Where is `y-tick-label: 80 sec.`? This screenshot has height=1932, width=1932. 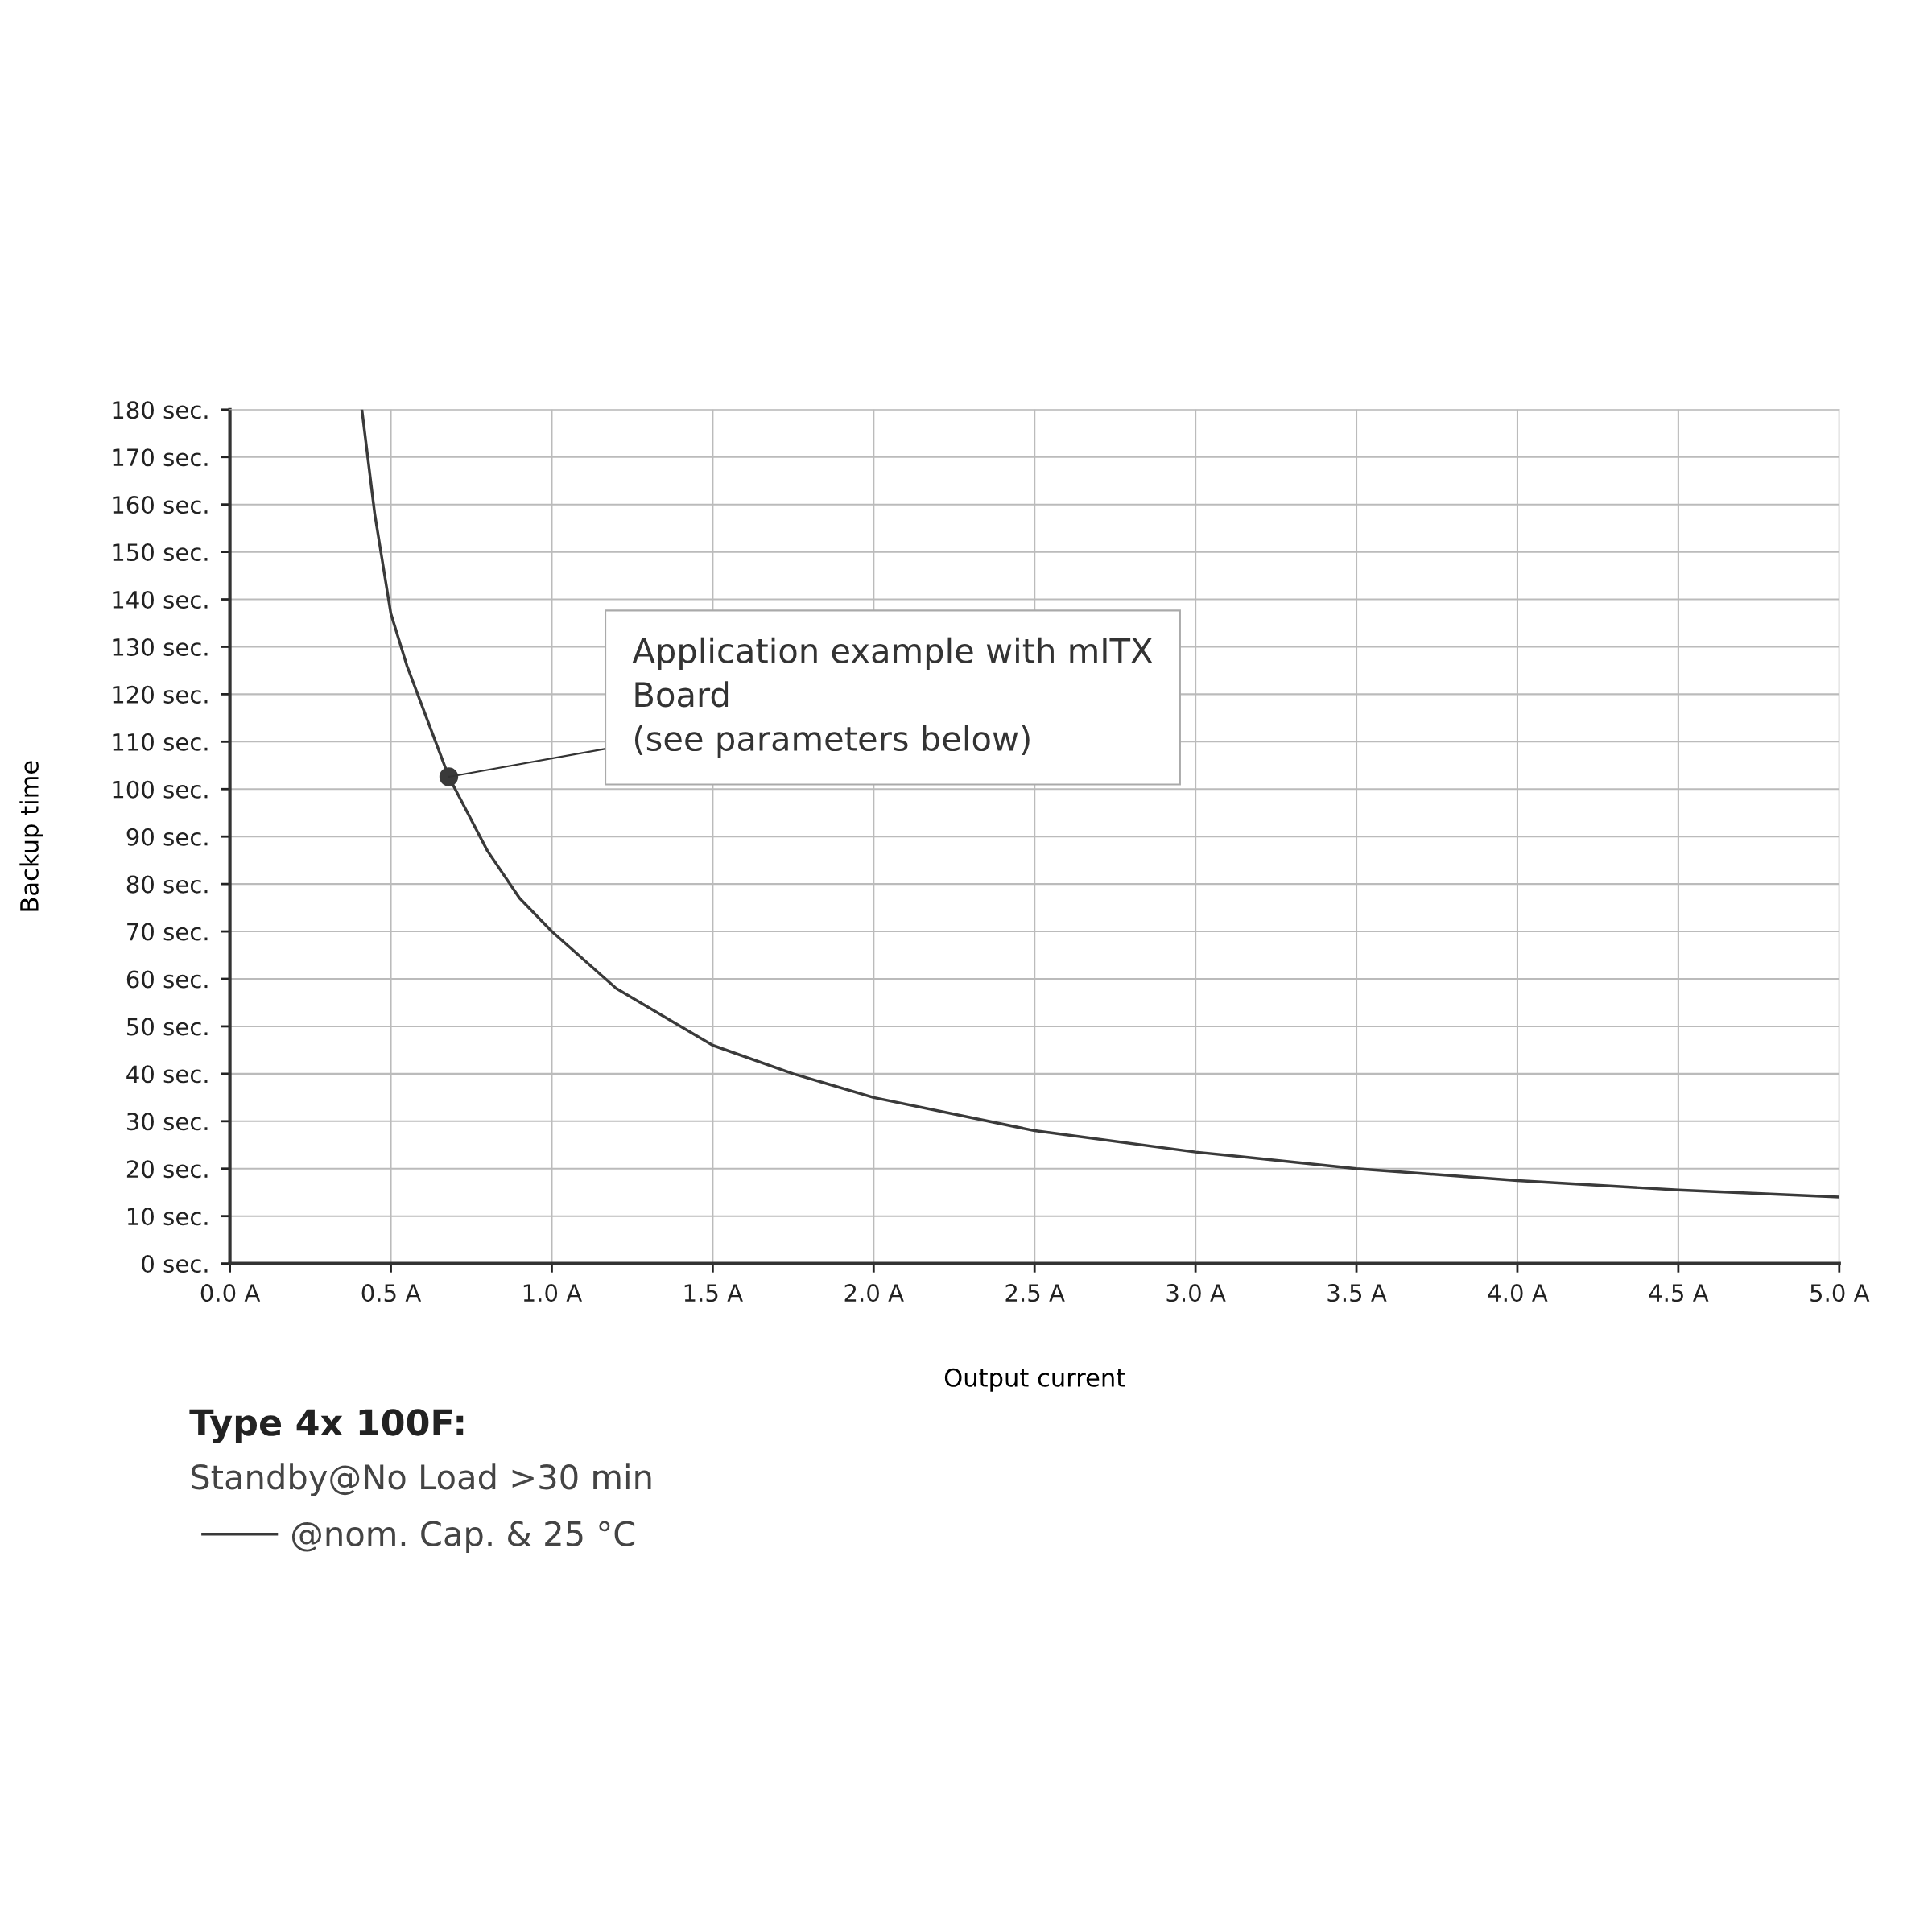
y-tick-label: 80 sec. is located at coordinates (167, 885).